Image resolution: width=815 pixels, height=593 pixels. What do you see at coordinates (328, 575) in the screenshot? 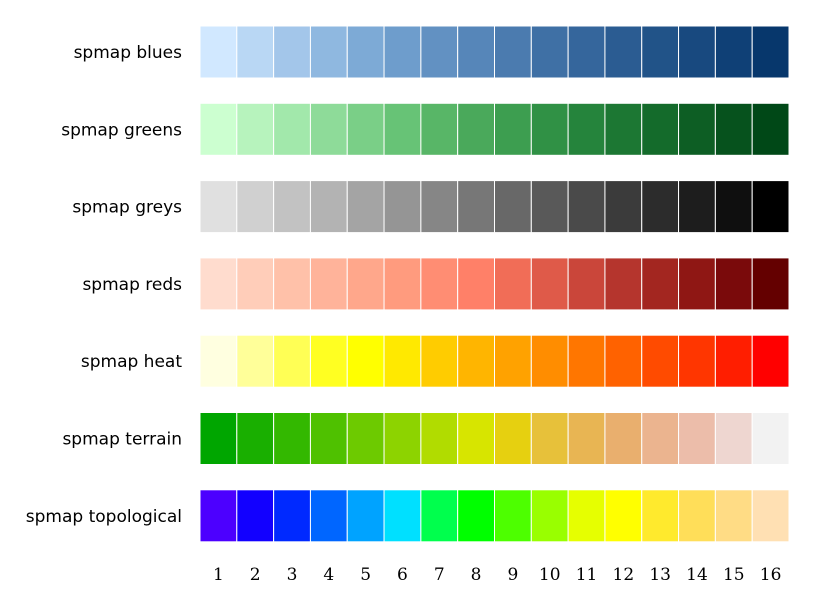
I see `x-tick-label: 4` at bounding box center [328, 575].